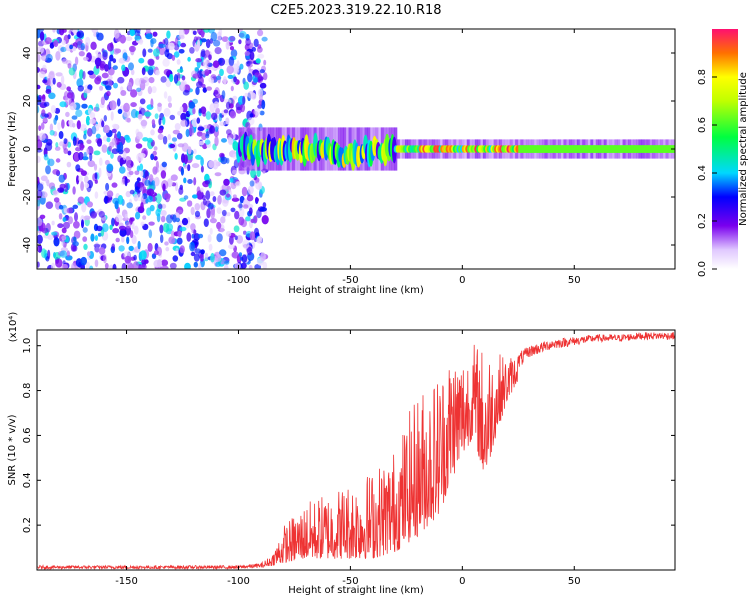 Image resolution: width=750 pixels, height=600 pixels. What do you see at coordinates (743, 149) in the screenshot?
I see `colorbar-label: Normalized spectral amplitude` at bounding box center [743, 149].